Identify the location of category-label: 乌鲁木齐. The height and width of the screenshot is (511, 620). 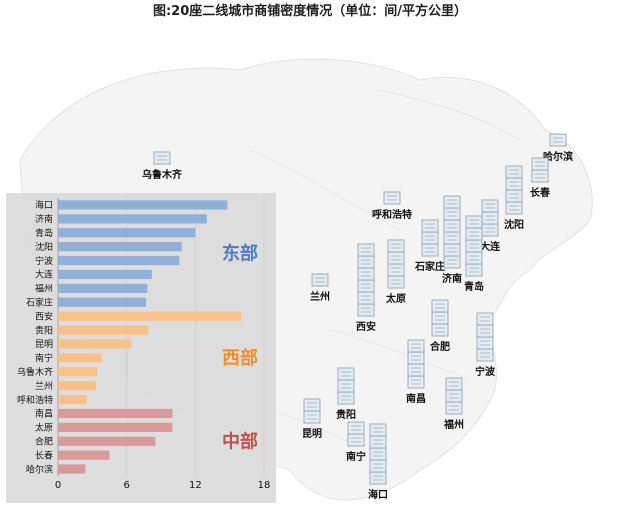
(35, 372).